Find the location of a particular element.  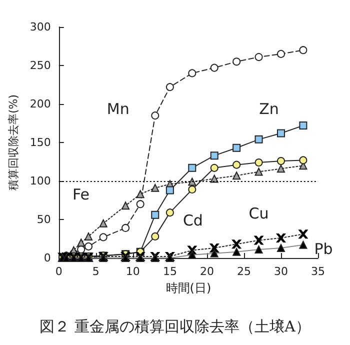

x-tick-label: 0 is located at coordinates (58, 271).